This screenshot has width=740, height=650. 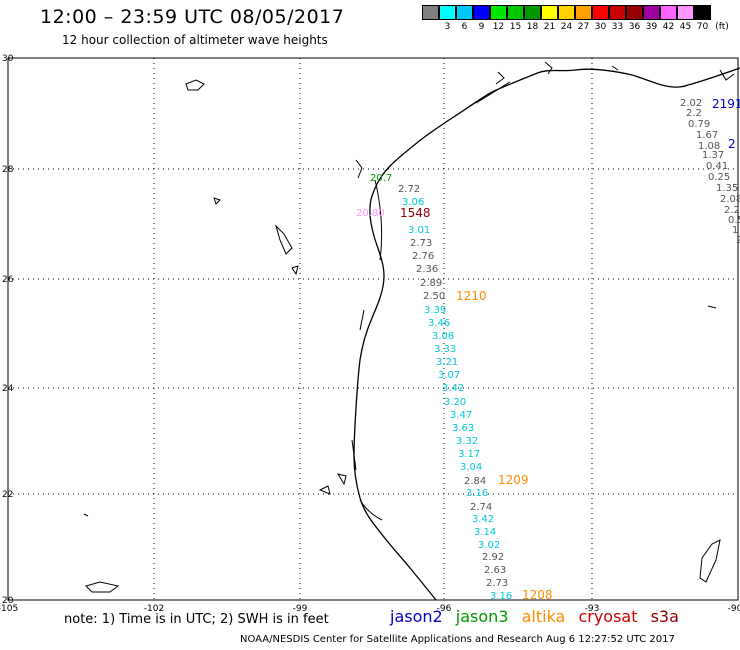 I want to click on color-scale-label: 24, so click(x=566, y=27).